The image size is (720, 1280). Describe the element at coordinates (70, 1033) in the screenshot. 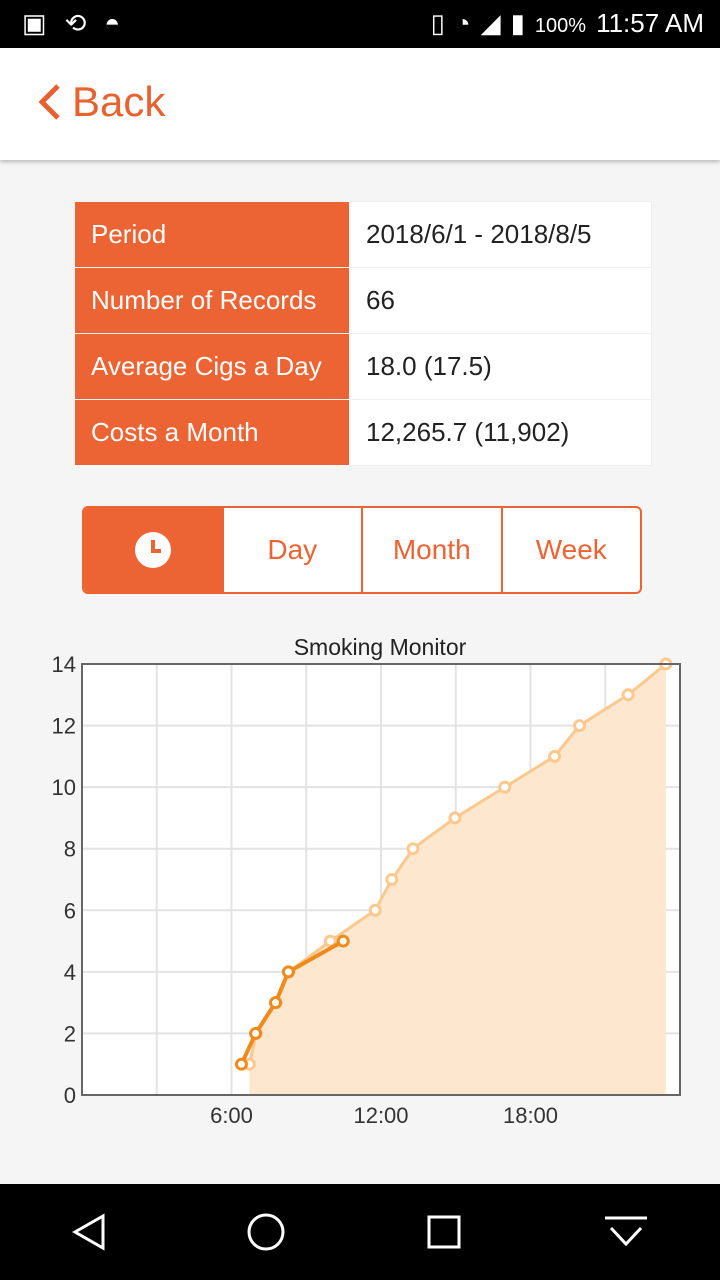

I see `y-tick-label: 2` at that location.